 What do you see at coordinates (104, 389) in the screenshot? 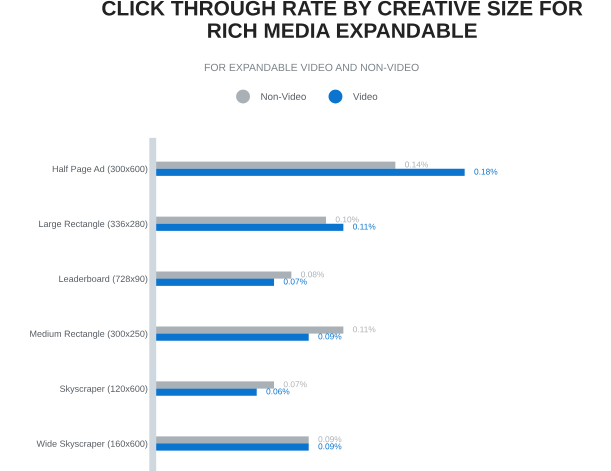
I see `y-tick-label: Skyscraper (120x600)` at bounding box center [104, 389].